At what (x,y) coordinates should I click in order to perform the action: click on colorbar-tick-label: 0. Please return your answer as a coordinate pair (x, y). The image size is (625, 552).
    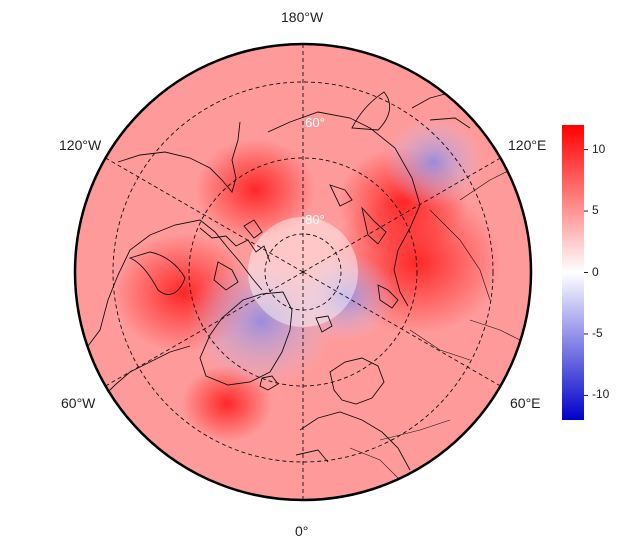
    Looking at the image, I should click on (595, 271).